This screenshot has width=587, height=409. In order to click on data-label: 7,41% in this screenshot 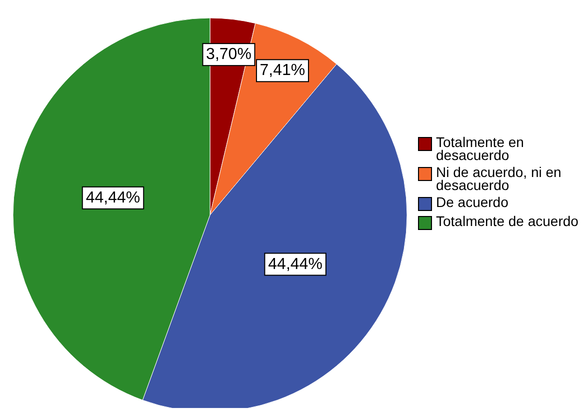, I will do `click(283, 71)`.